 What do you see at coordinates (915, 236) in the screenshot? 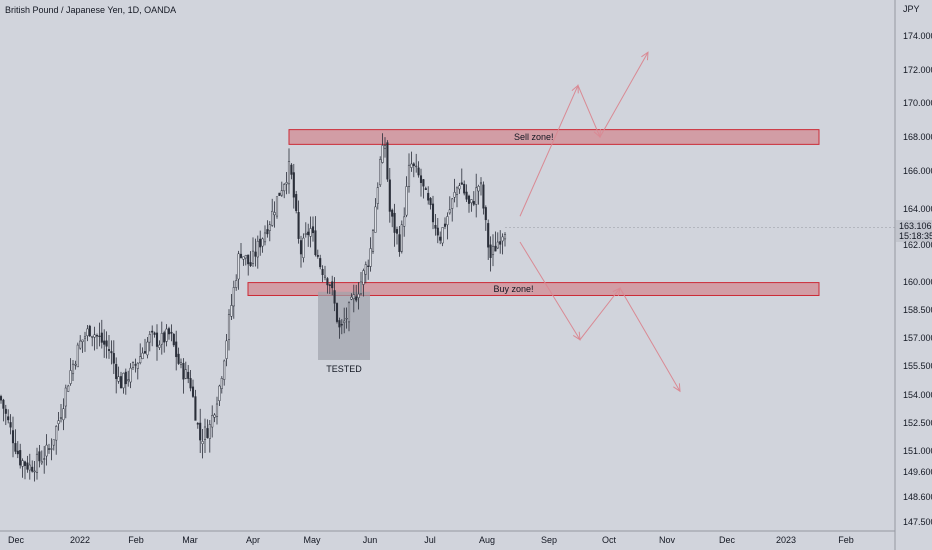
I see `bar-countdown: 15:18:35` at bounding box center [915, 236].